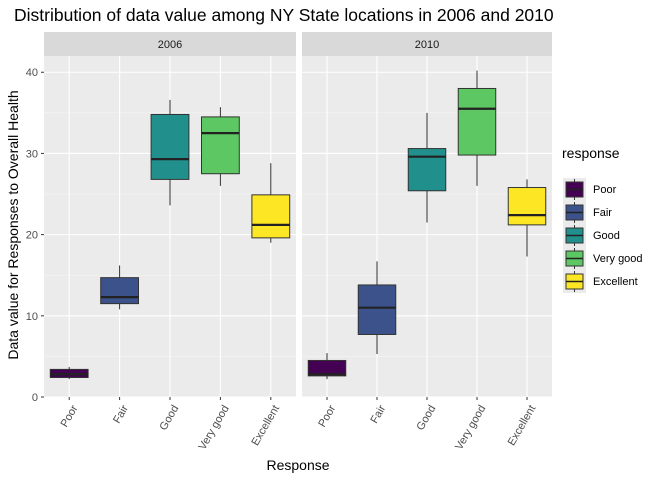  What do you see at coordinates (591, 153) in the screenshot?
I see `legend-title: response` at bounding box center [591, 153].